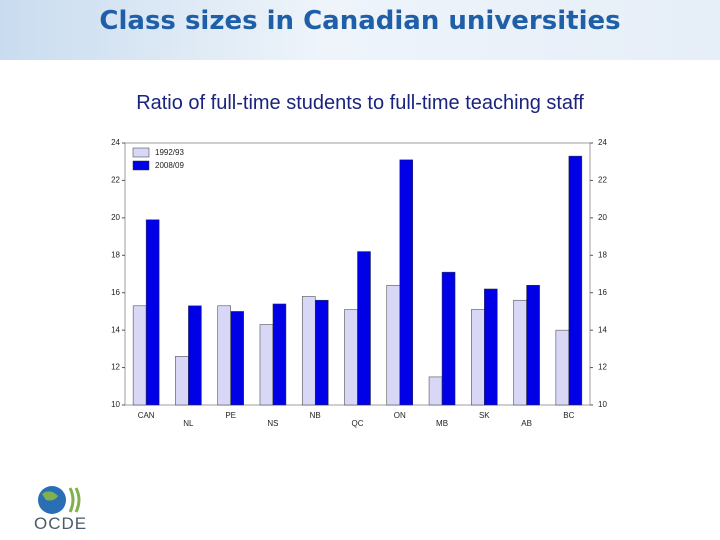  What do you see at coordinates (115, 180) in the screenshot?
I see `y-tick-label: 22` at bounding box center [115, 180].